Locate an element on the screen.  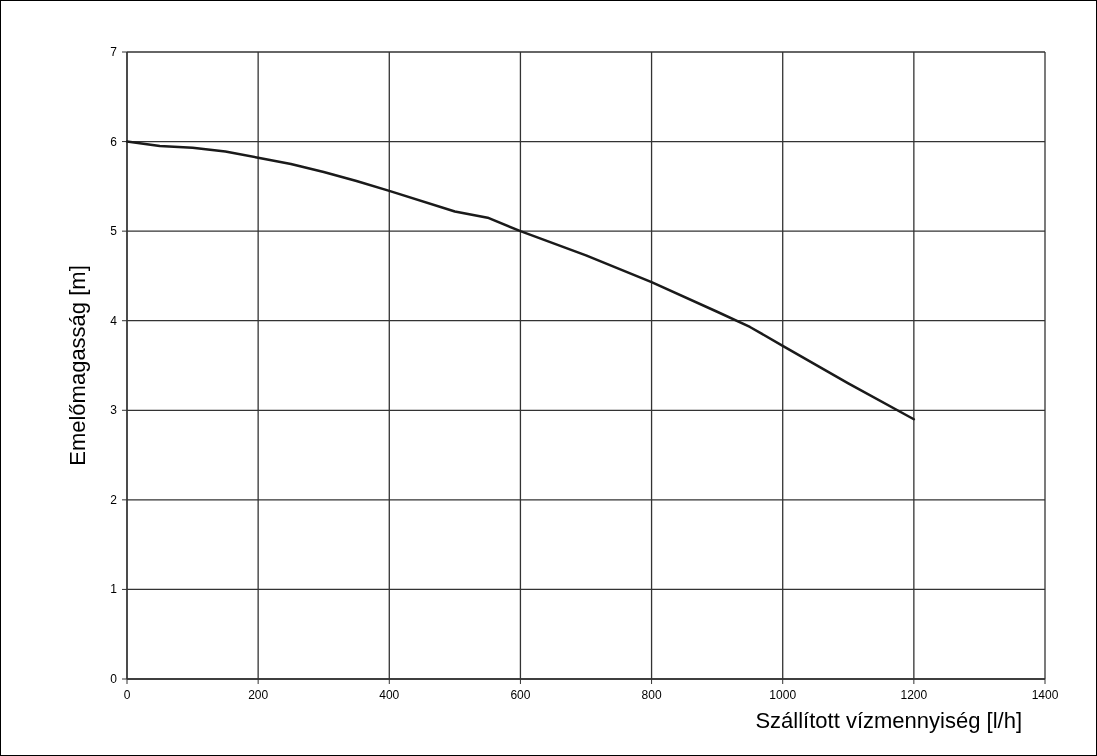
y-tick-label: 4 is located at coordinates (114, 320).